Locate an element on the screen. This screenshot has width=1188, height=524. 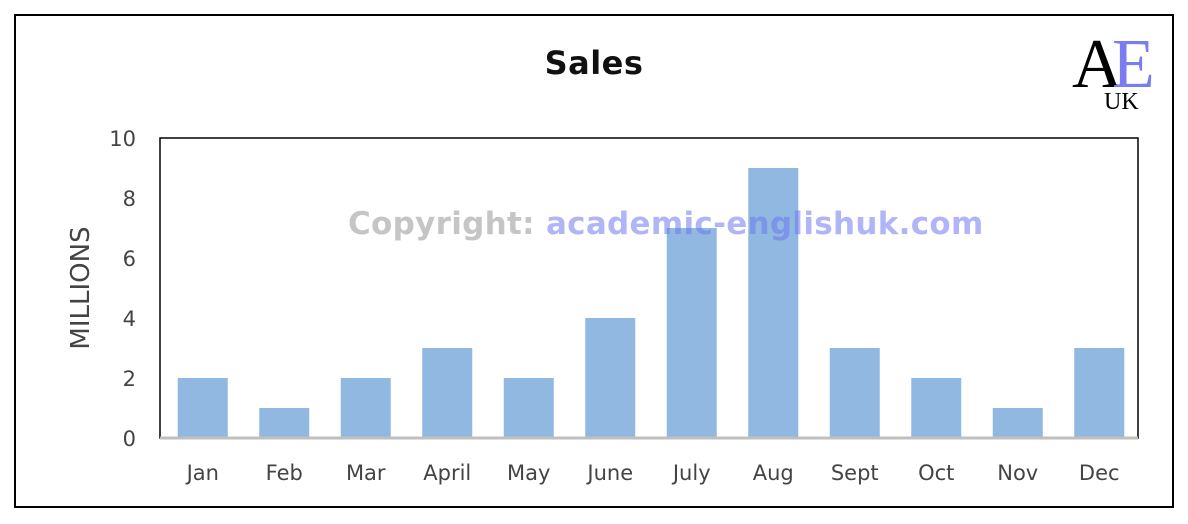
x-tick-label: Aug is located at coordinates (773, 473).